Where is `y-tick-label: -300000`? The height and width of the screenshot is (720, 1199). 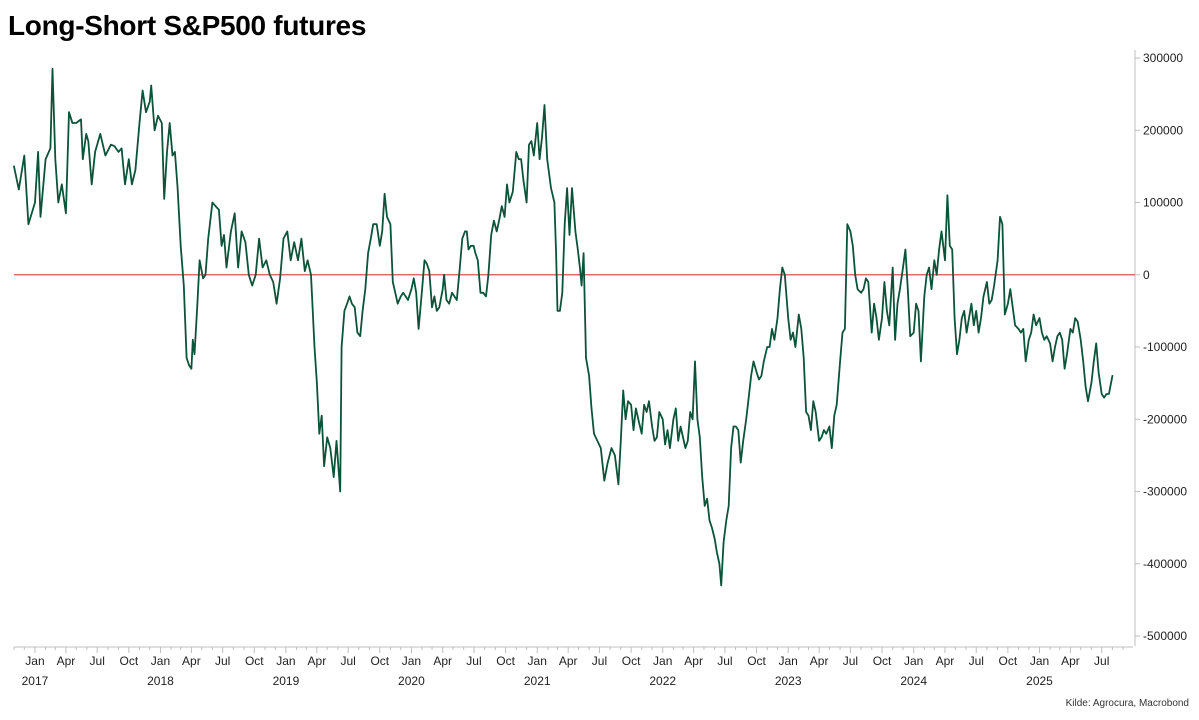
y-tick-label: -300000 is located at coordinates (1165, 492).